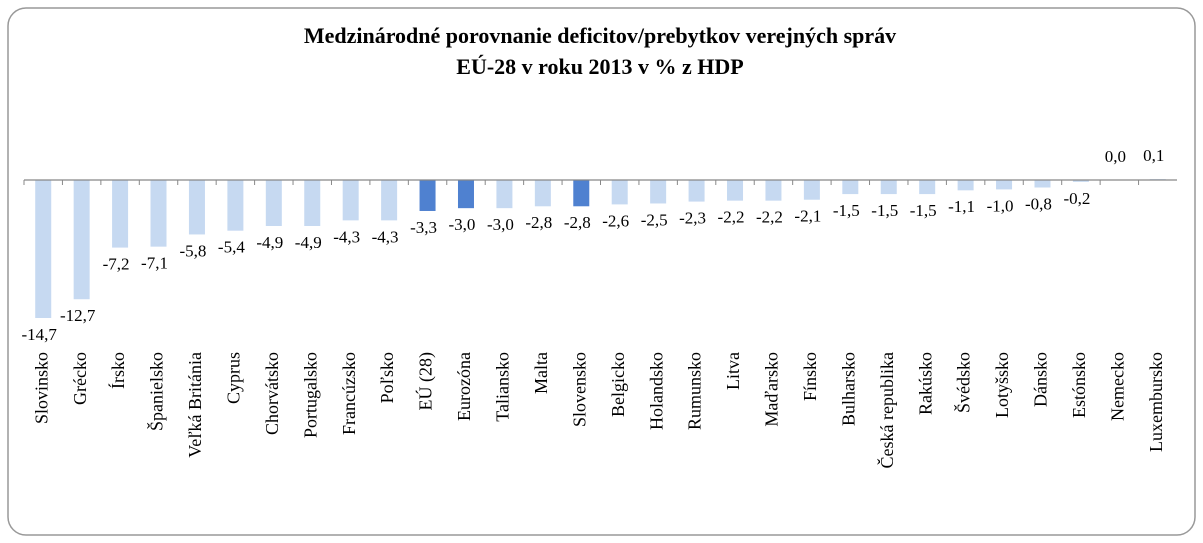 Image resolution: width=1203 pixels, height=543 pixels. Describe the element at coordinates (656, 391) in the screenshot. I see `x-tick-label: Holandsko` at that location.